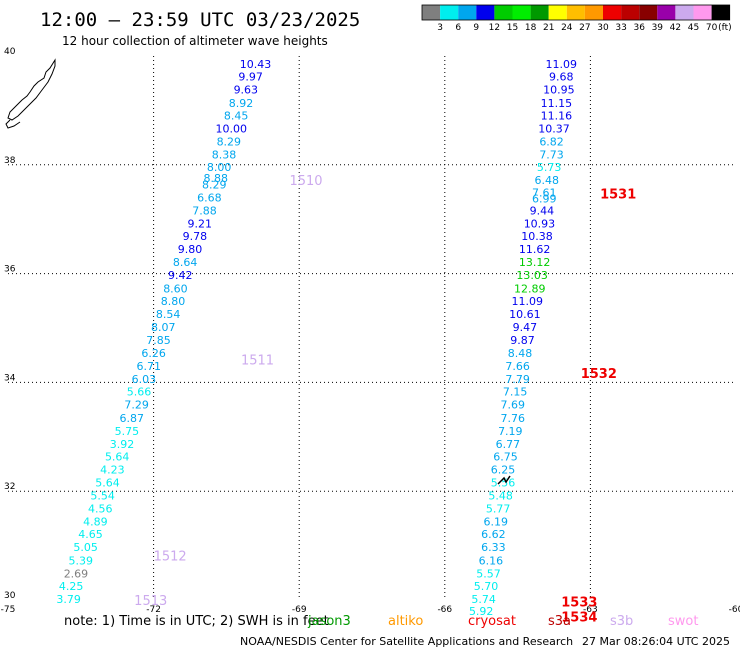  I want to click on wave-height-value: 6.87, so click(132, 418).